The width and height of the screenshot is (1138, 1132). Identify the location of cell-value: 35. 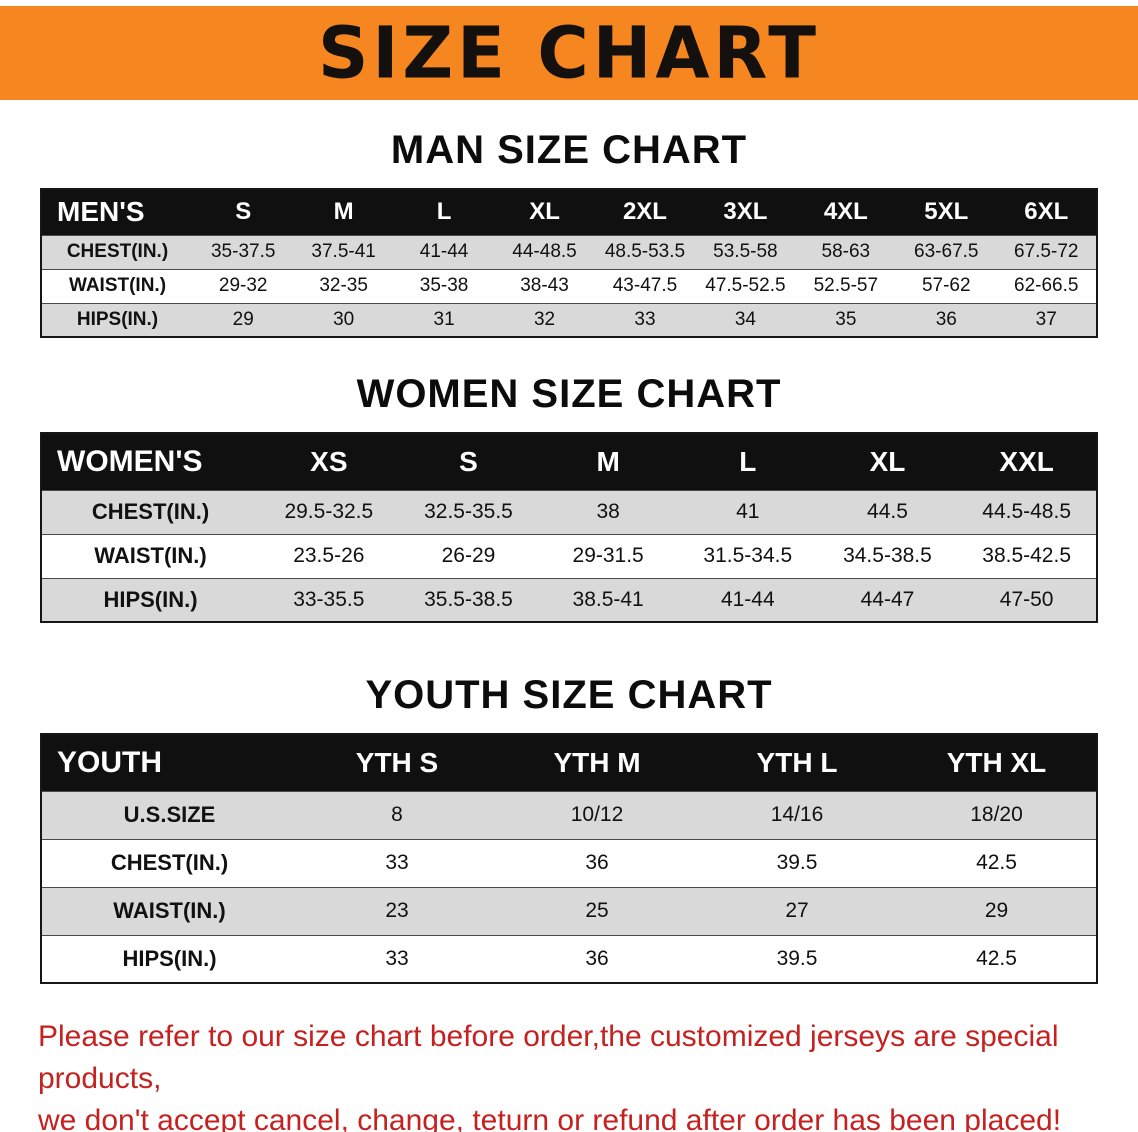
(846, 319).